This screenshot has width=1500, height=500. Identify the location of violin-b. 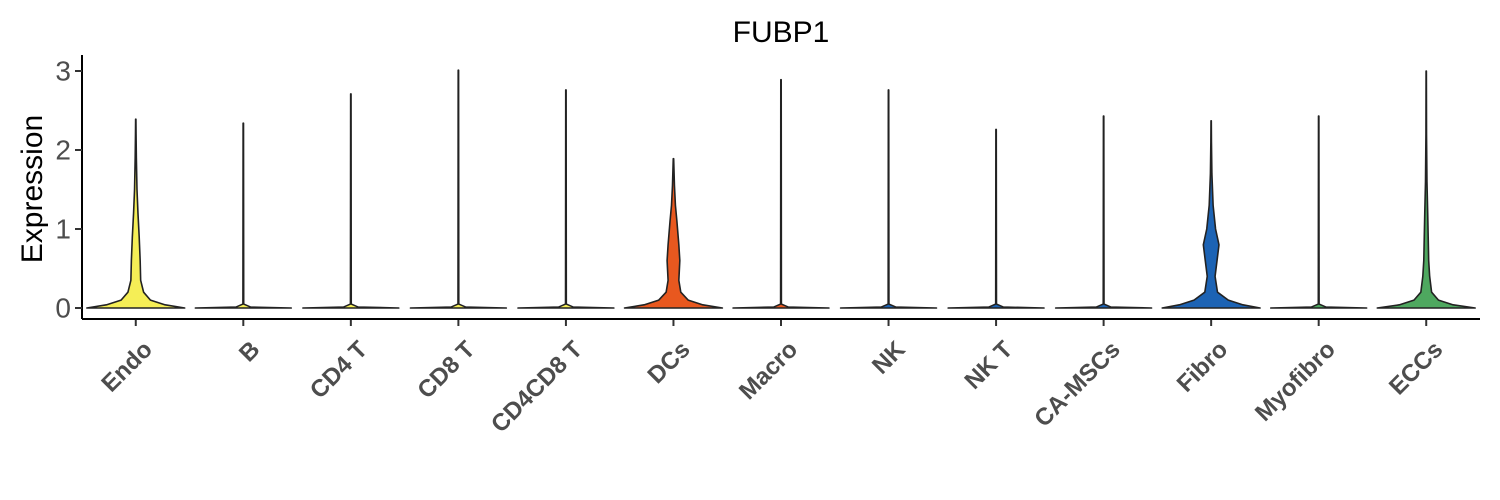
(243, 215).